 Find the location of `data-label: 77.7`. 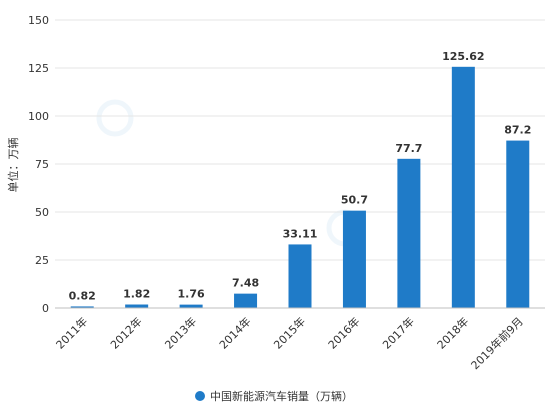

data-label: 77.7 is located at coordinates (408, 148).